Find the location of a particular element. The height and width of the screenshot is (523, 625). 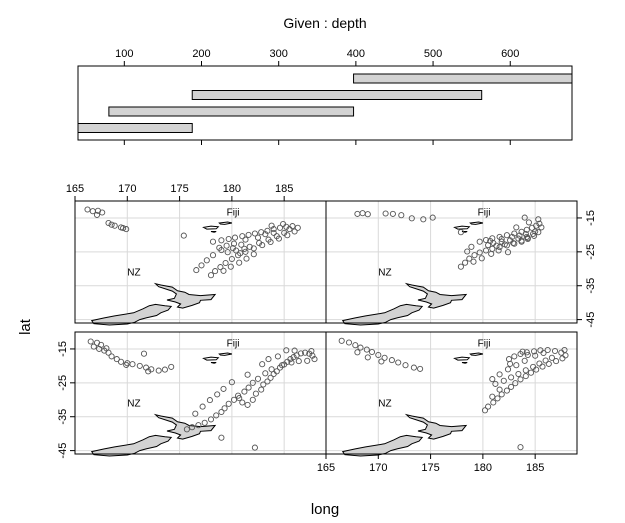

x-axis-label: long is located at coordinates (325, 509).